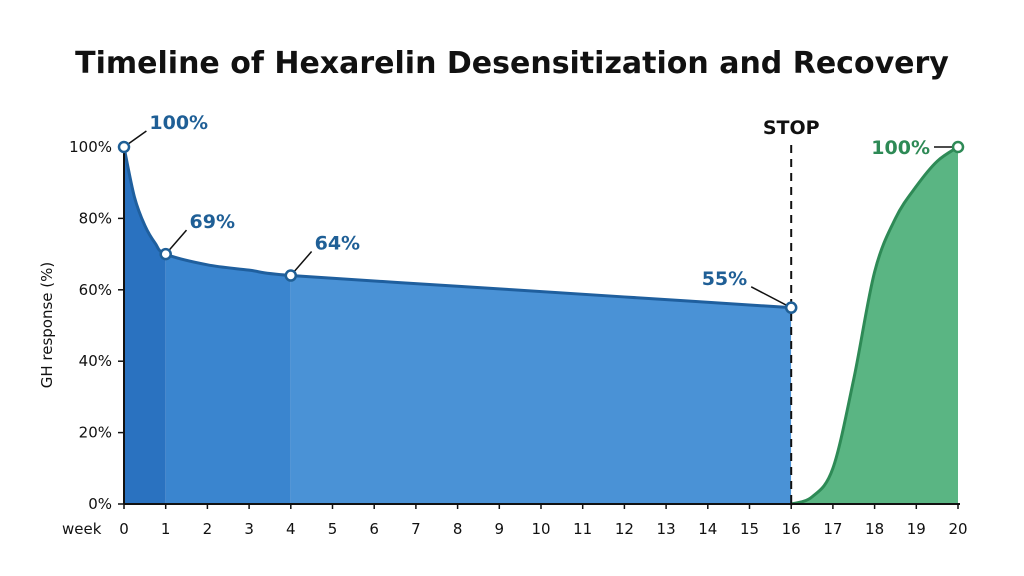  I want to click on data-label: 64%, so click(337, 244).